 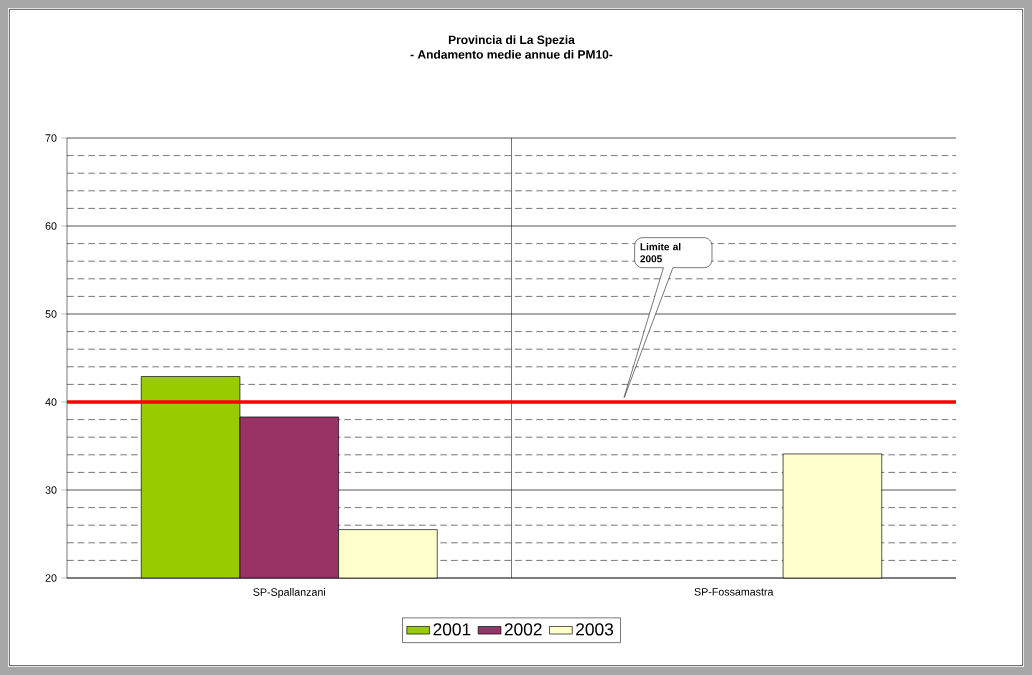 What do you see at coordinates (452, 629) in the screenshot?
I see `legend-label: 2001` at bounding box center [452, 629].